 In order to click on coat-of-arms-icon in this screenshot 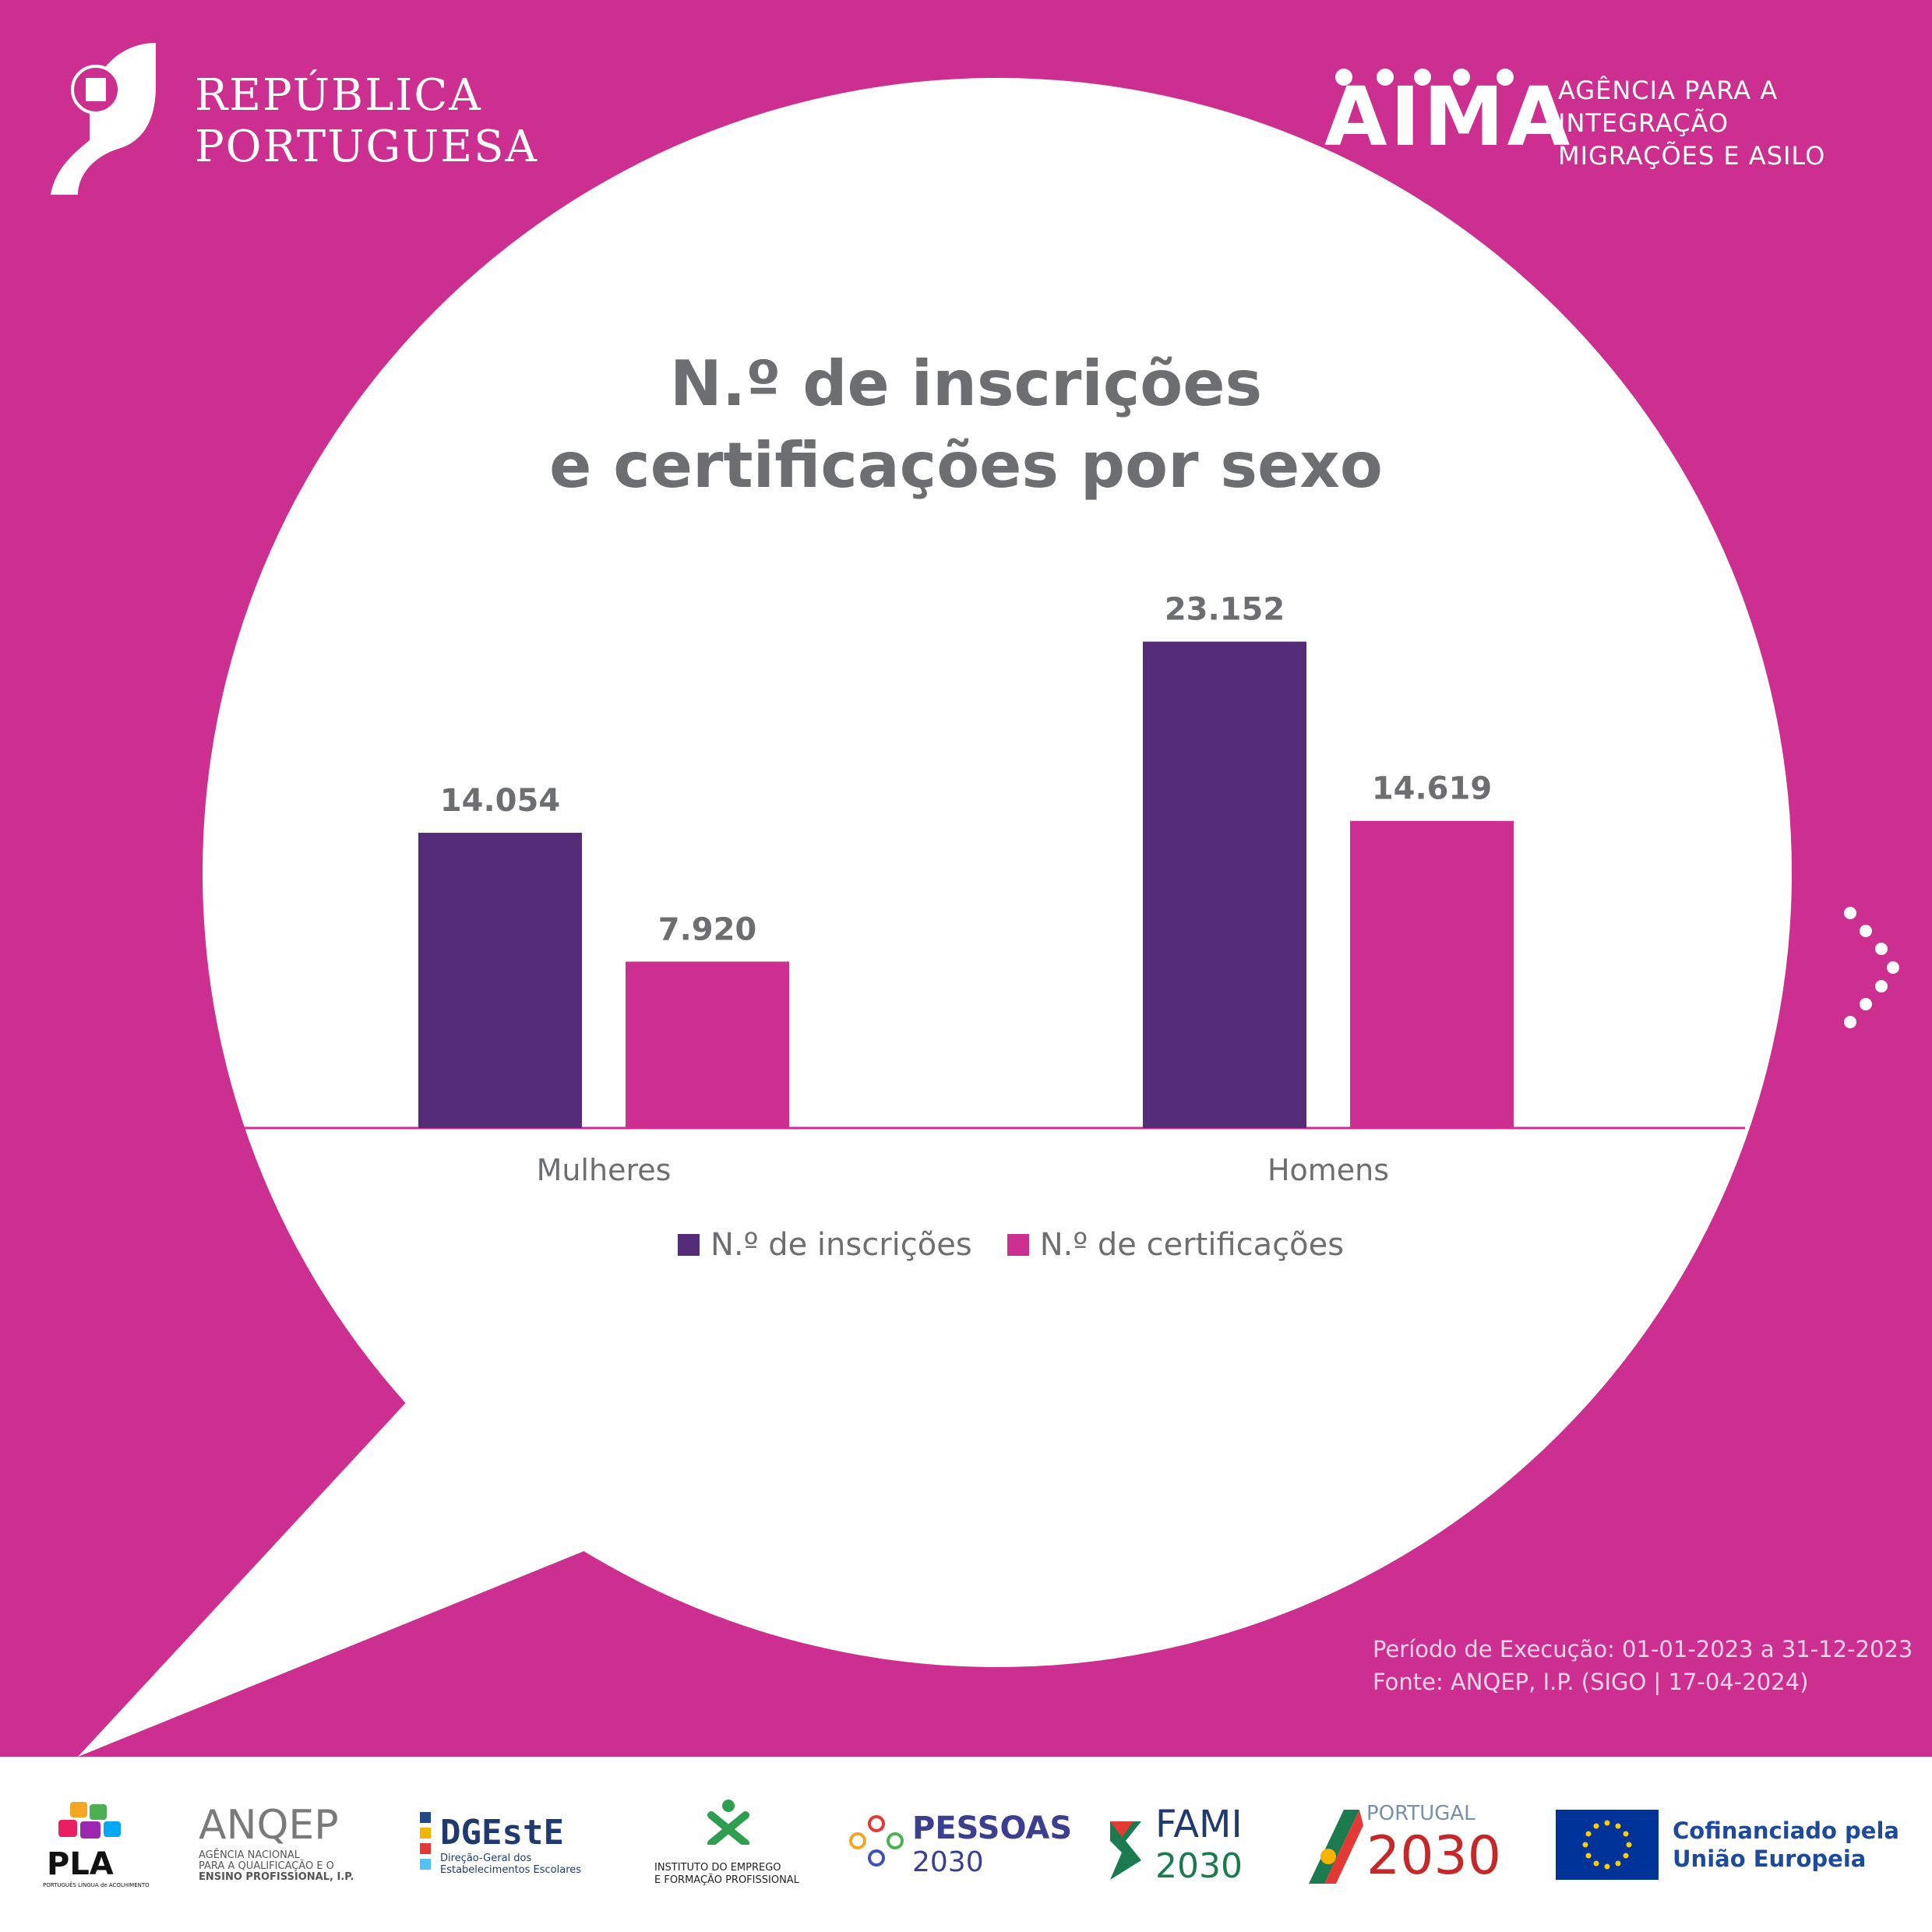, I will do `click(103, 119)`.